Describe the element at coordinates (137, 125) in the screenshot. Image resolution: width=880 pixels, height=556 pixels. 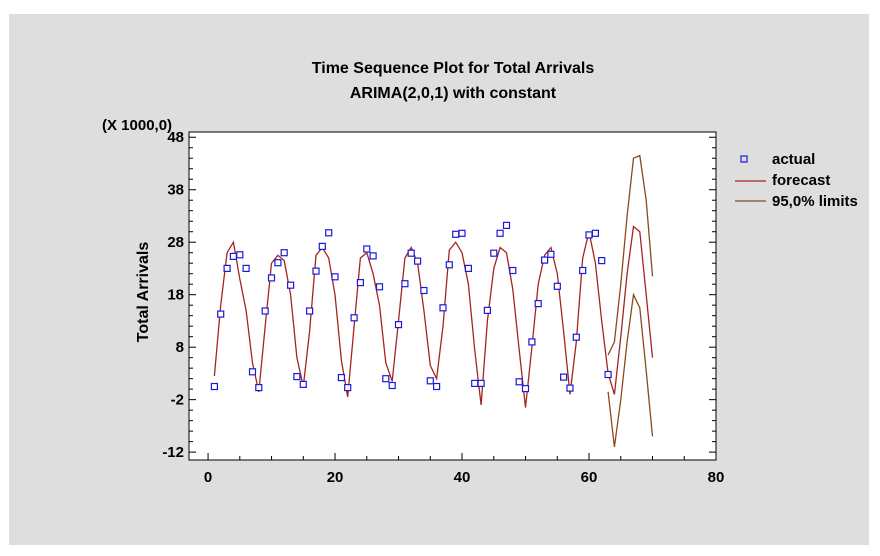
I see `y-multiplier-label: (X 1000,0)` at that location.